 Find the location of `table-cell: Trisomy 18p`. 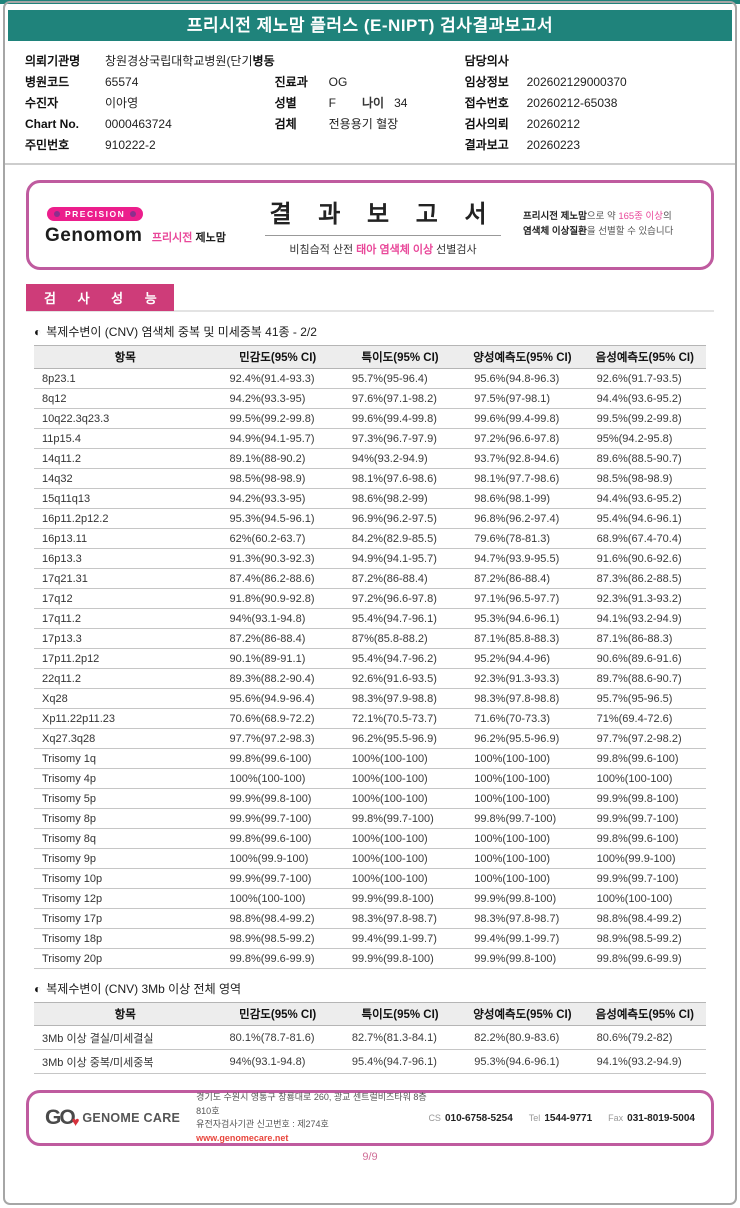

table-cell: Trisomy 18p is located at coordinates (125, 938).